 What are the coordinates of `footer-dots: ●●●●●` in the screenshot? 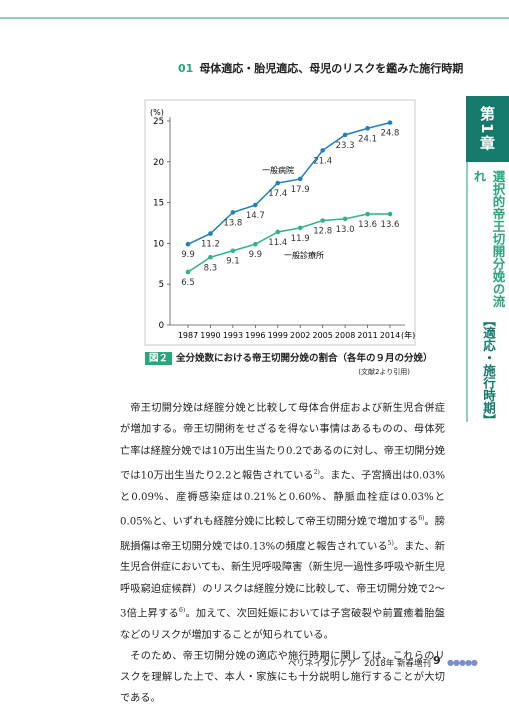 It's located at (462, 662).